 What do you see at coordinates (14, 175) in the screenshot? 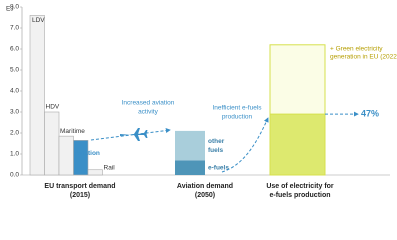
I see `y-tick-label: 0.0` at bounding box center [14, 175].